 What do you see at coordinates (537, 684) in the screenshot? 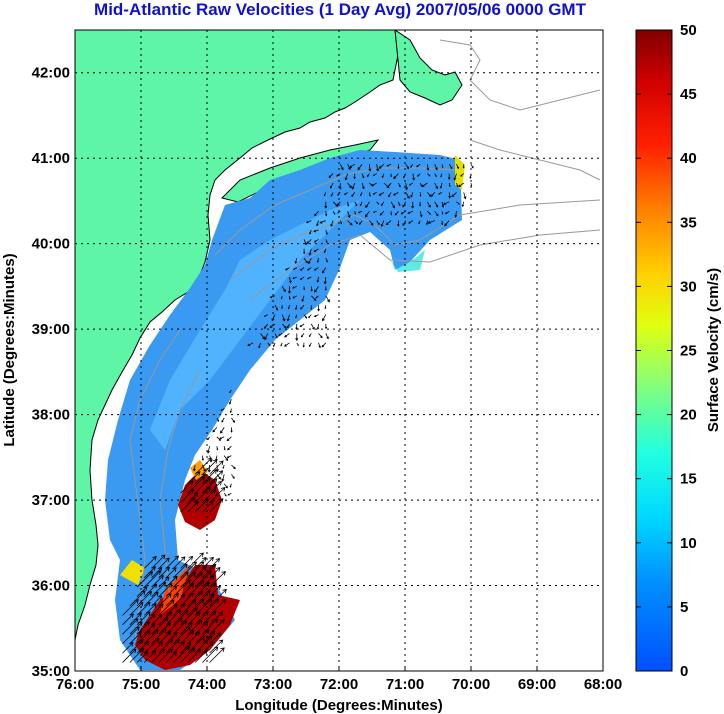
I see `x-tick-label: 69:00` at bounding box center [537, 684].